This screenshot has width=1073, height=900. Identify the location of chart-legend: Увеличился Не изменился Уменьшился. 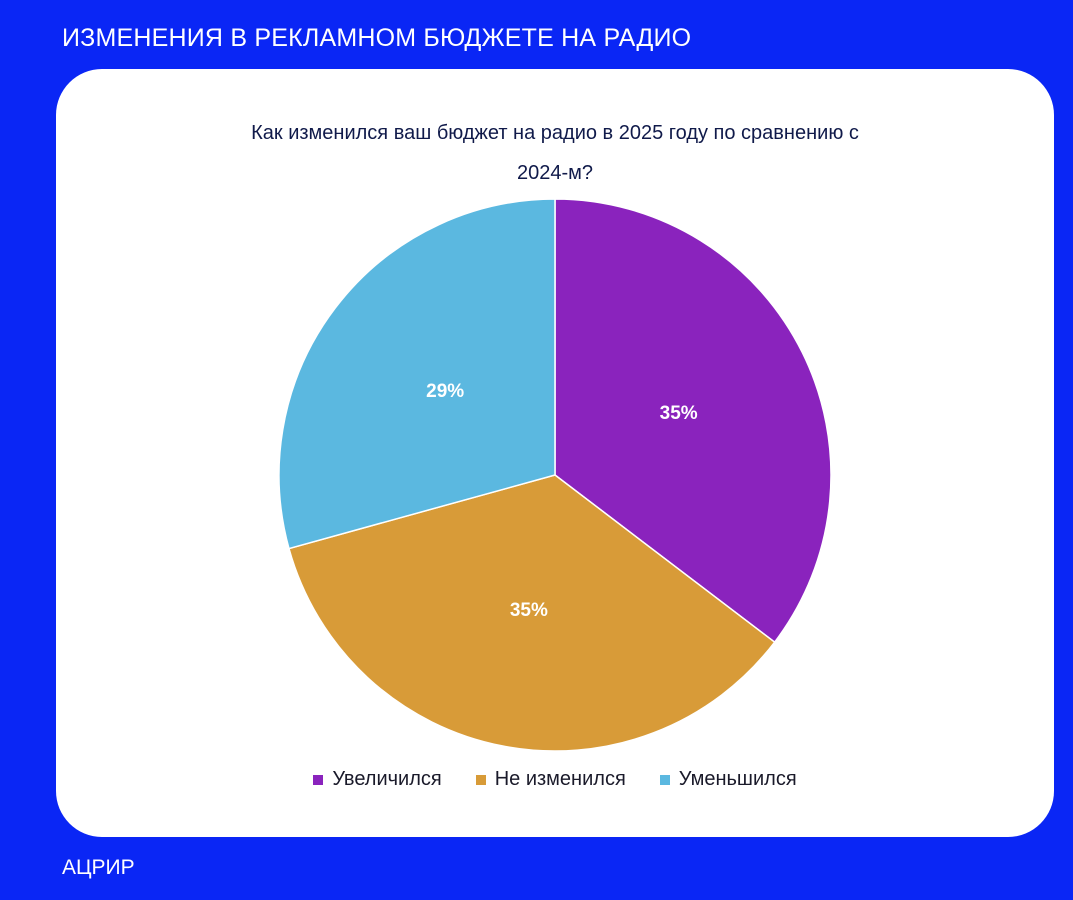
(555, 779).